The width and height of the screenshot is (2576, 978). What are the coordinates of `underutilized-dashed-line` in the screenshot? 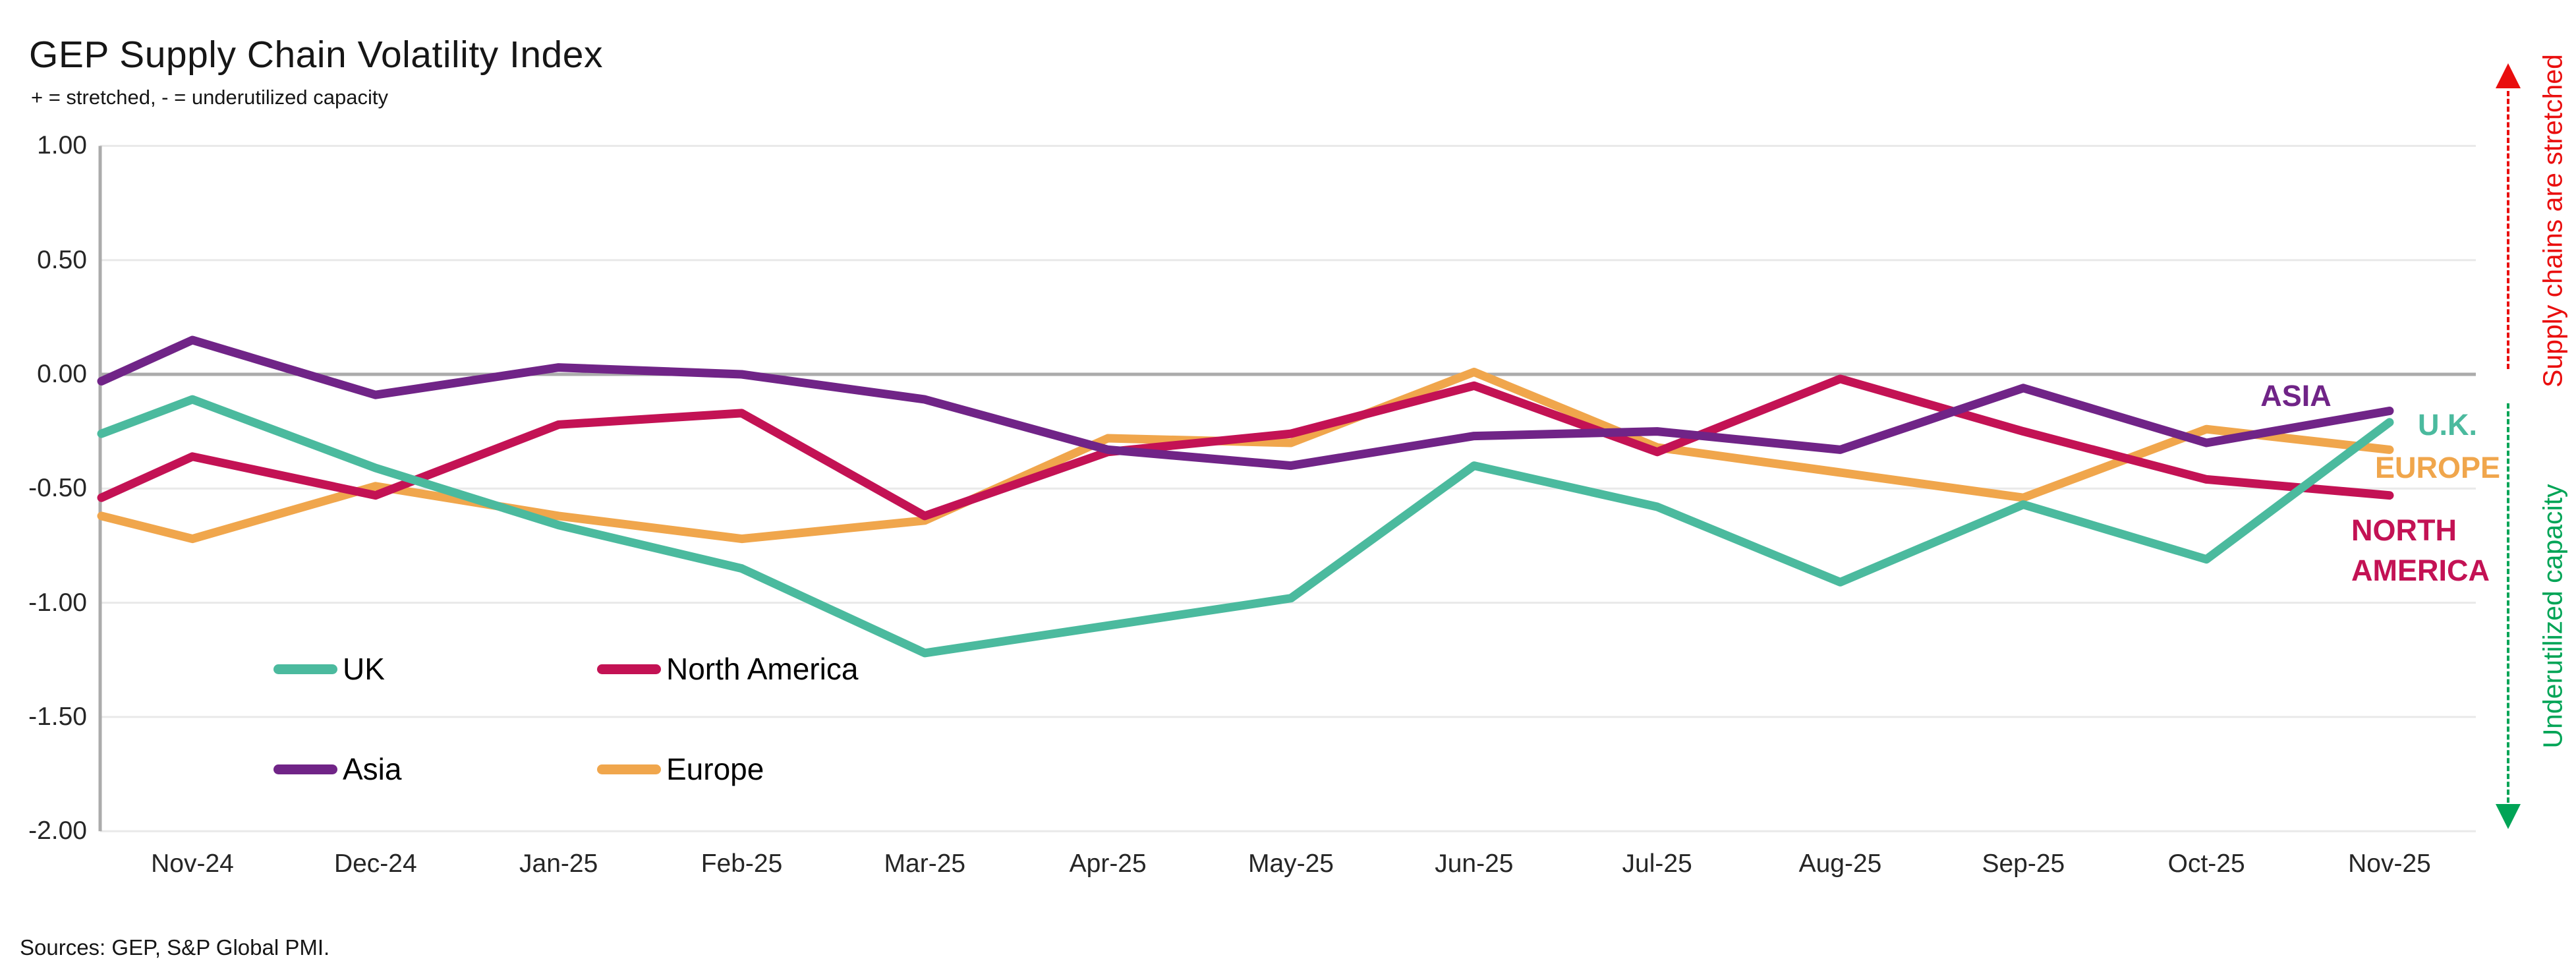 It's located at (2508, 603).